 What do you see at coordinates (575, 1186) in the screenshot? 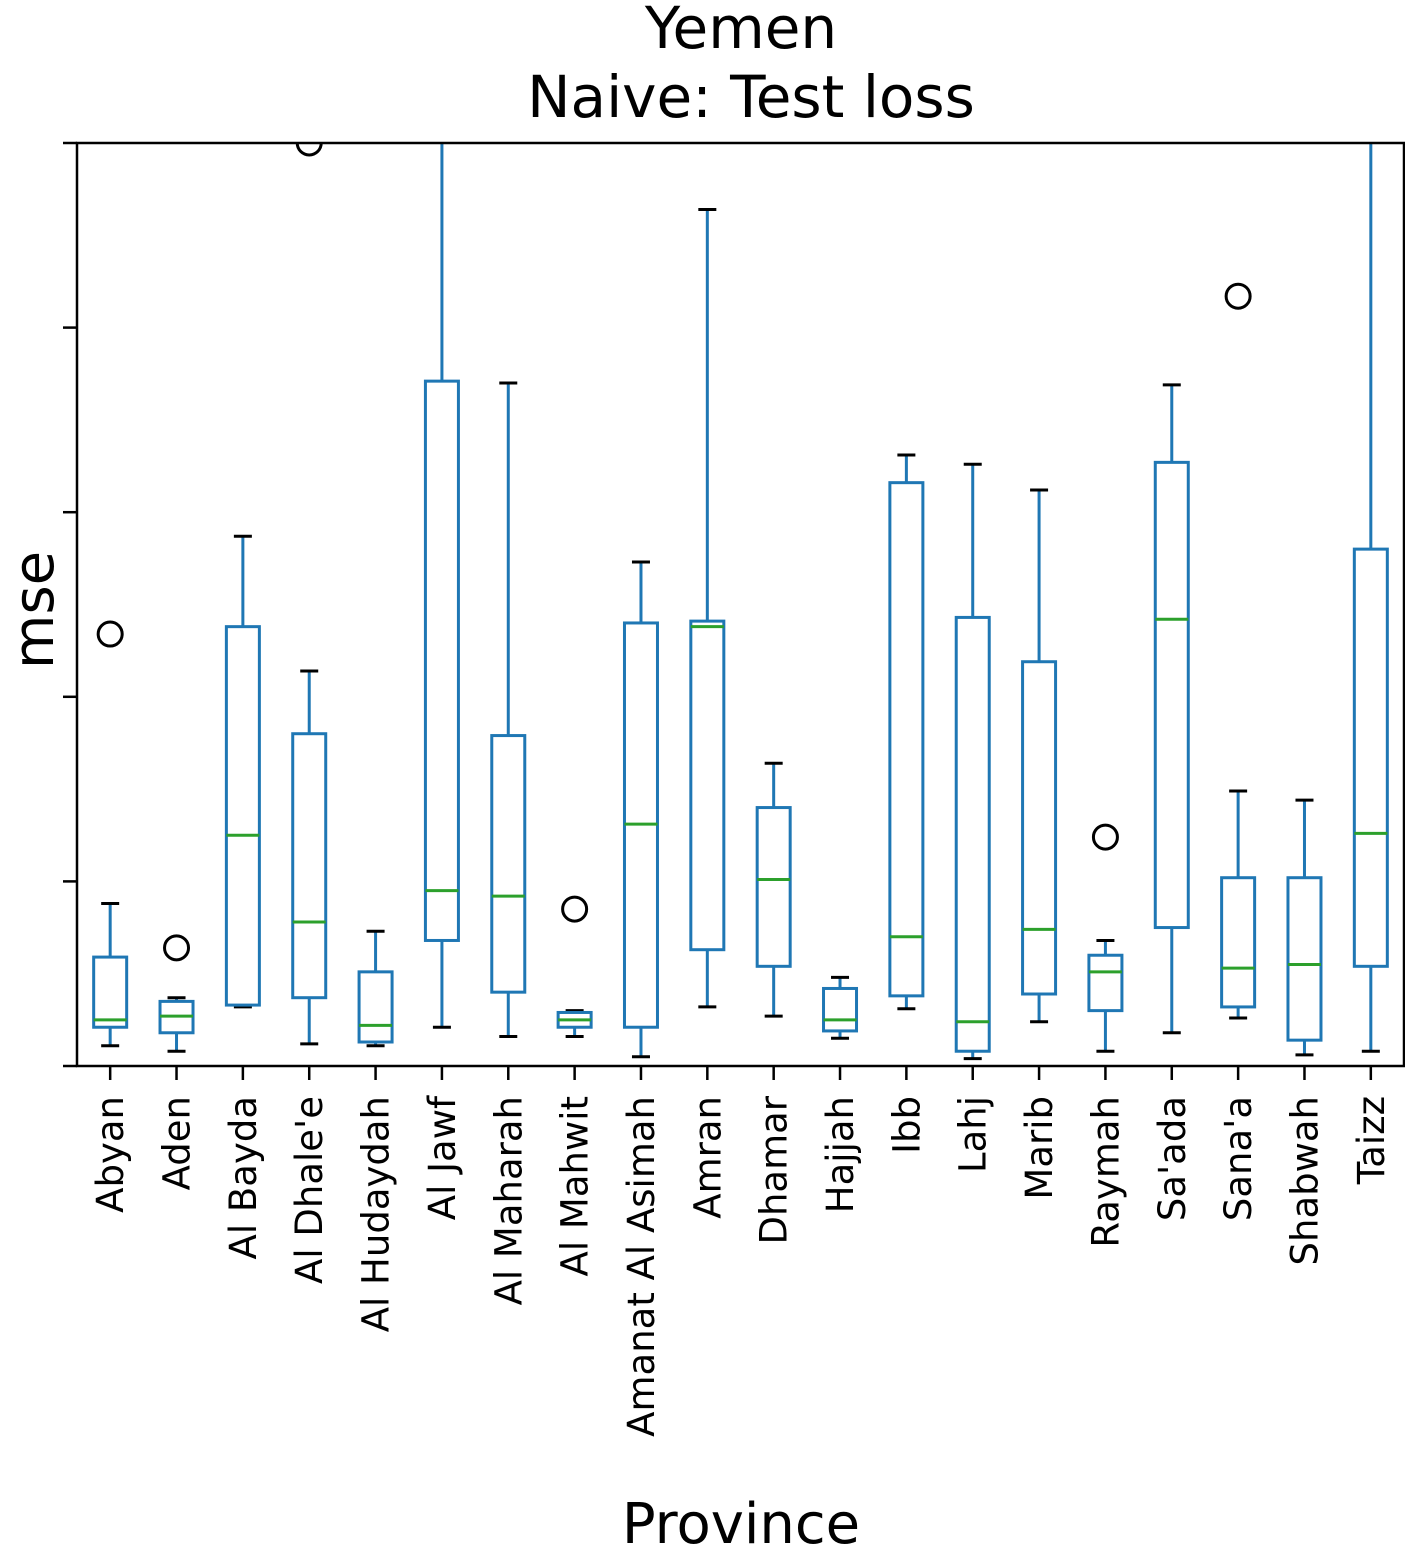
I see `x-tick-label: Al Mahwit` at bounding box center [575, 1186].